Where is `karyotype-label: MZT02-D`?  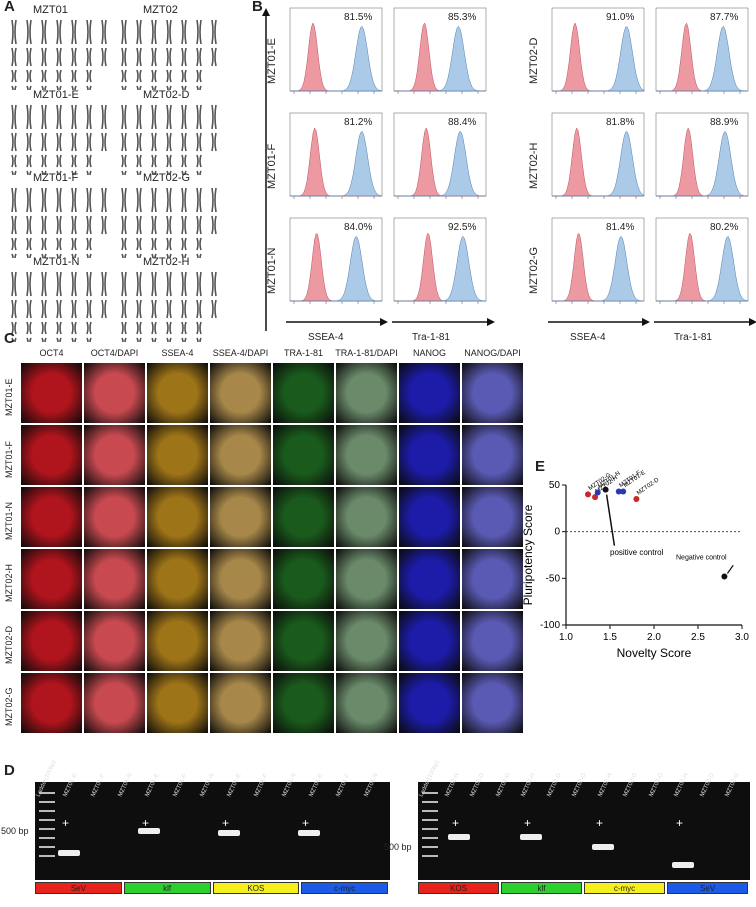 karyotype-label: MZT02-D is located at coordinates (166, 95).